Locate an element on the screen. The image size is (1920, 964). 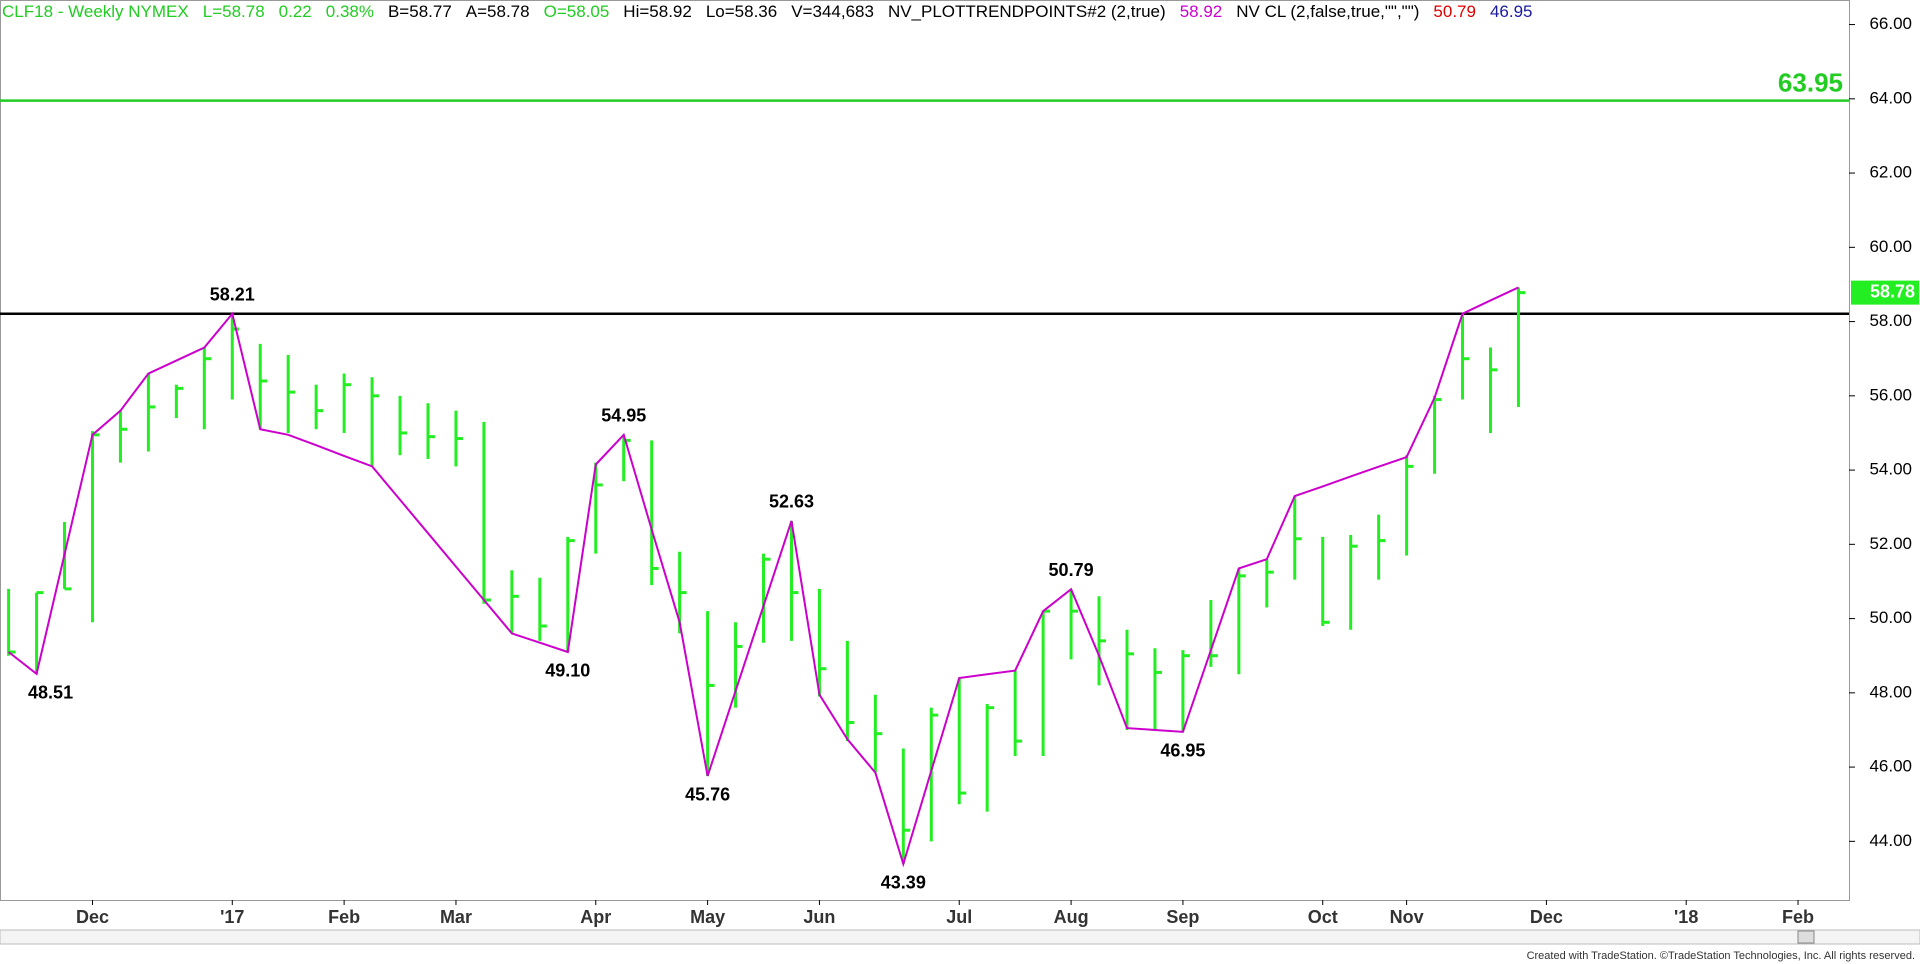
x-tick-label: '18 is located at coordinates (1686, 917).